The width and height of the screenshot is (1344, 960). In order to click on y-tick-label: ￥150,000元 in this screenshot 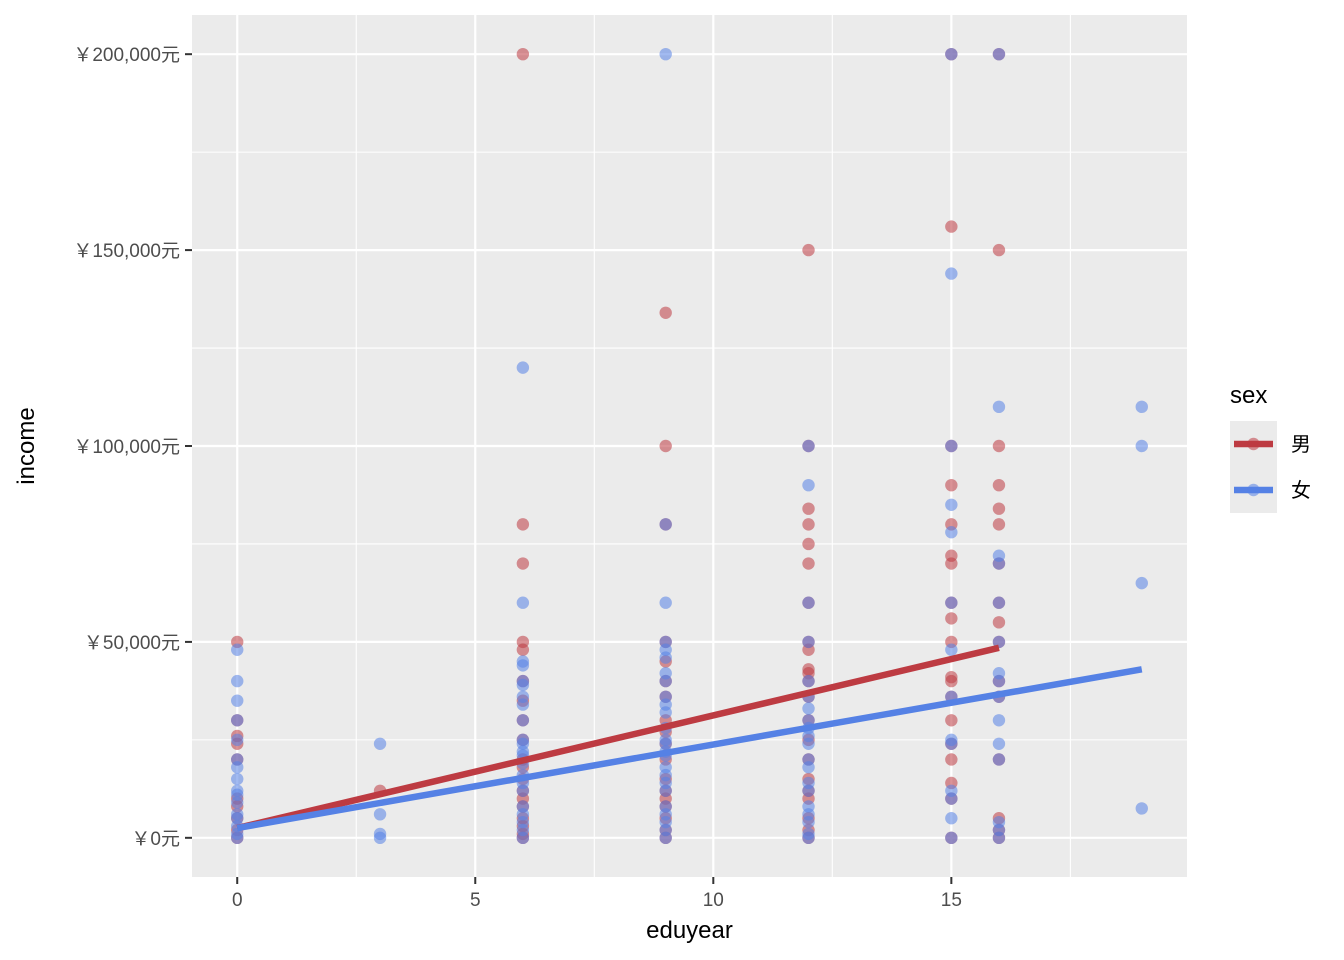, I will do `click(126, 251)`.